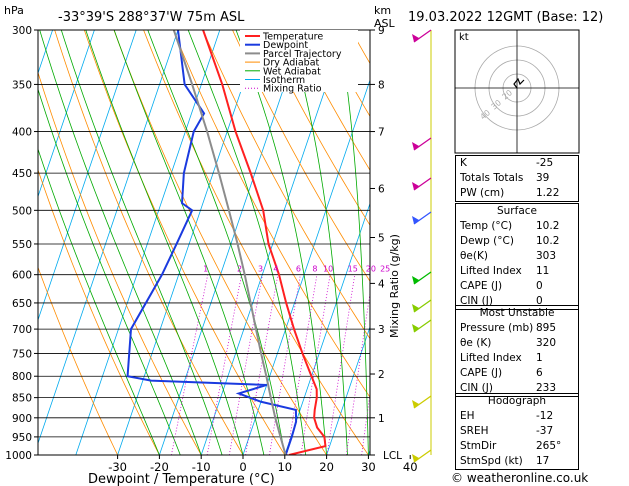 This screenshot has height=486, width=629. I want to click on mu-row: CAPE (J) 6, so click(517, 373).